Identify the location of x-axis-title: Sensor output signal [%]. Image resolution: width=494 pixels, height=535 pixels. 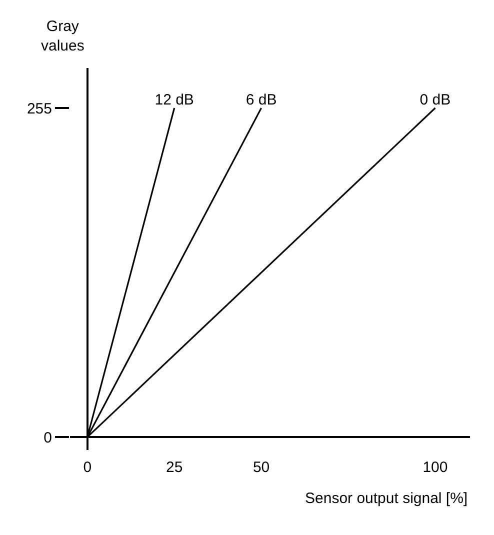
(386, 498).